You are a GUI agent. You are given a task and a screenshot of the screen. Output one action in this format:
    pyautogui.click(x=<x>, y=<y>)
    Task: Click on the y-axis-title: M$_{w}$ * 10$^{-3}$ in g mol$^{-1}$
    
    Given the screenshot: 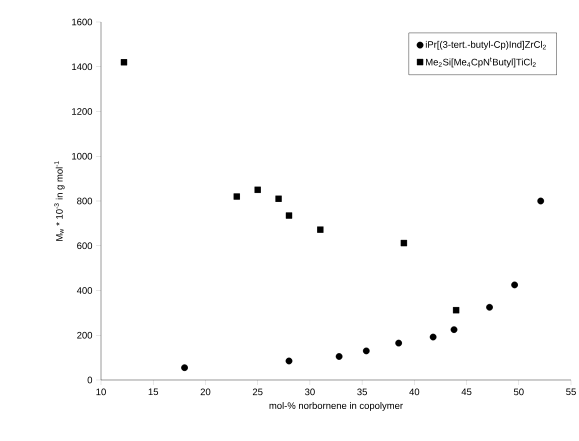 What is the action you would take?
    pyautogui.click(x=59, y=201)
    